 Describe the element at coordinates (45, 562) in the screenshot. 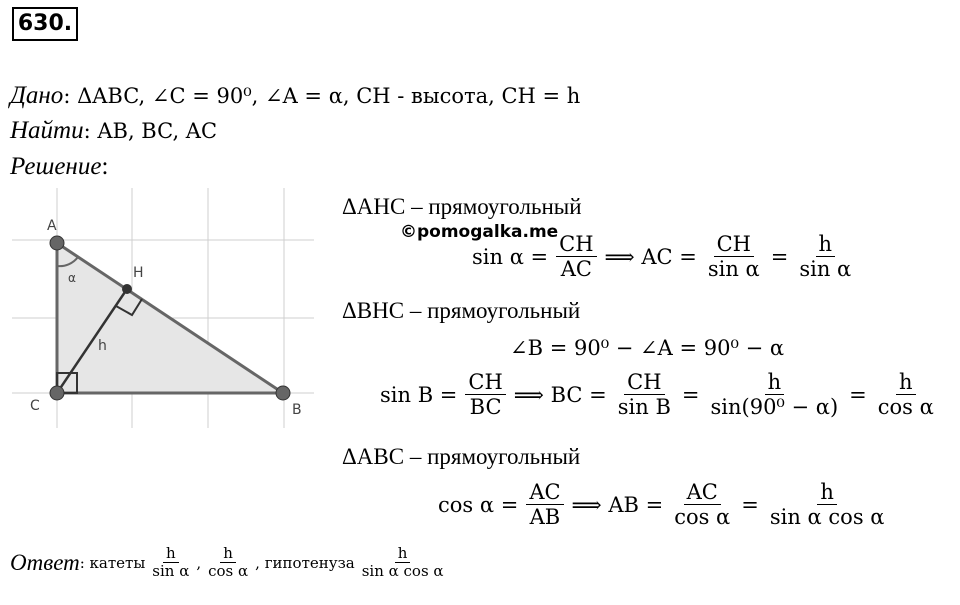

I see `answer-label: Ответ` at that location.